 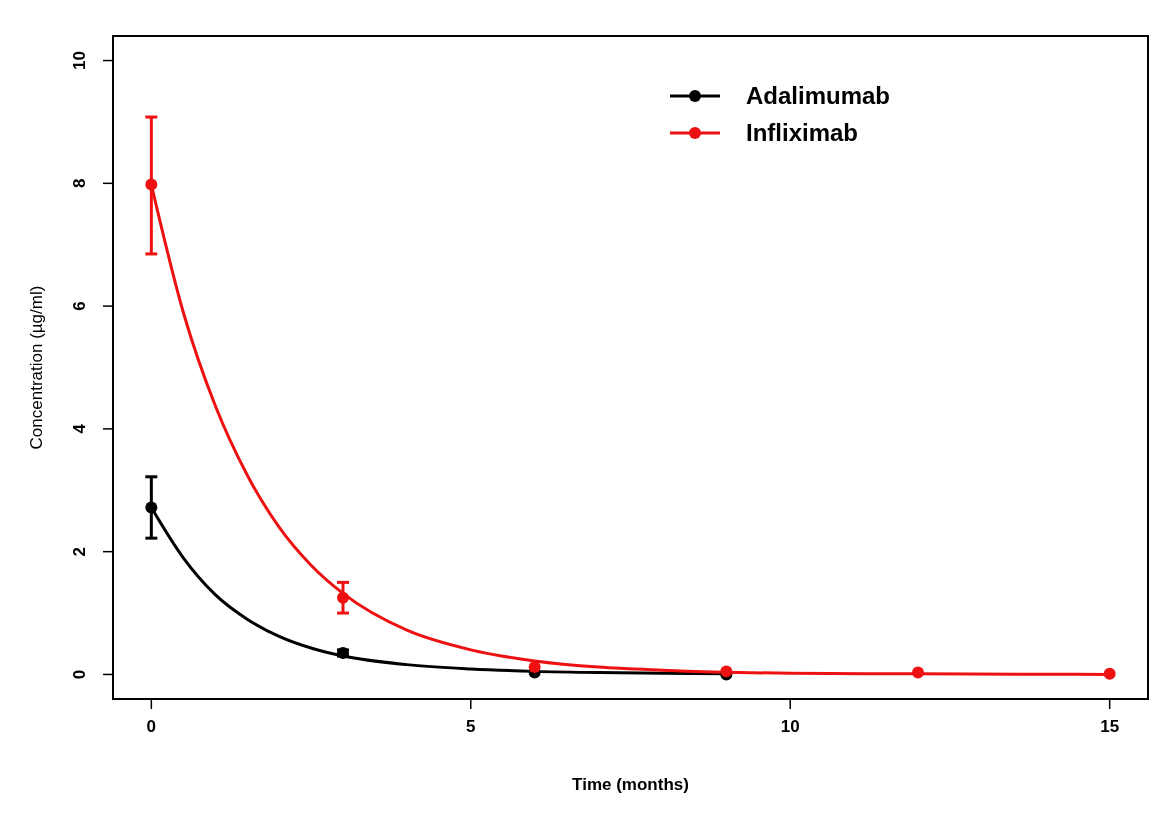 What do you see at coordinates (36, 367) in the screenshot?
I see `y-axis-title: Concentration (µg/ml)` at bounding box center [36, 367].